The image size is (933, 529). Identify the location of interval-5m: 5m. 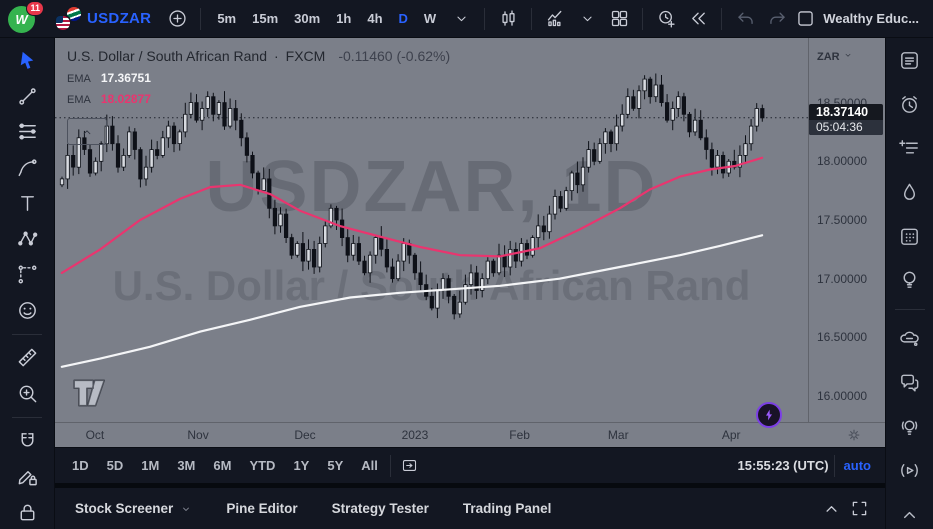
(227, 18).